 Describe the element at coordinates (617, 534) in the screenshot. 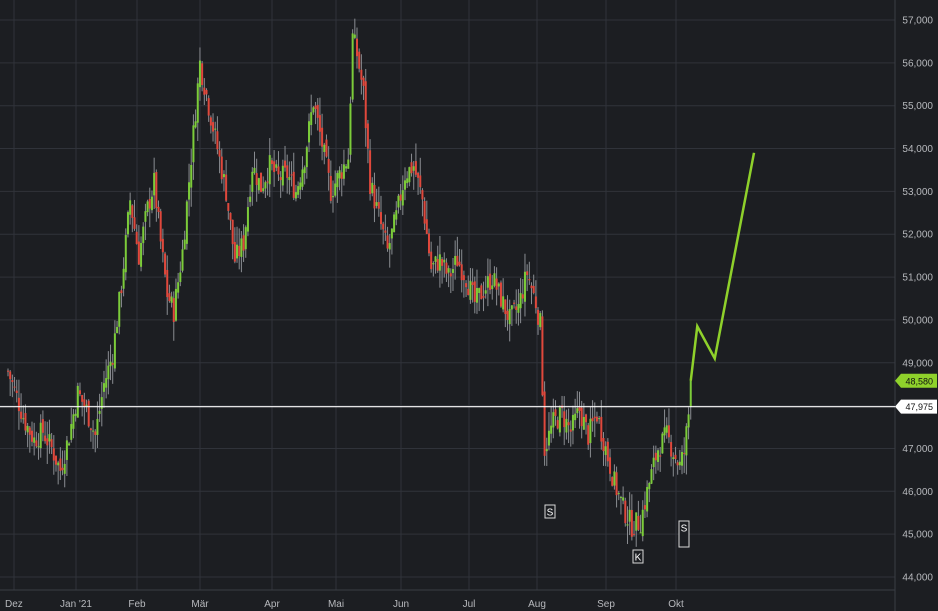

I see `event-markers: S K S` at that location.